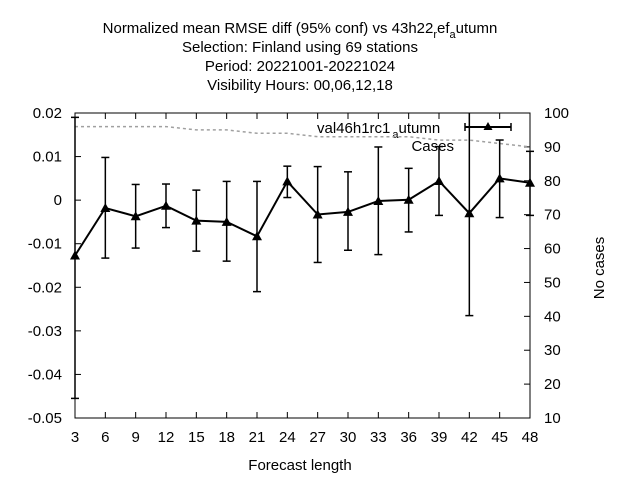 The width and height of the screenshot is (640, 480). I want to click on x-tick-label: 48, so click(530, 437).